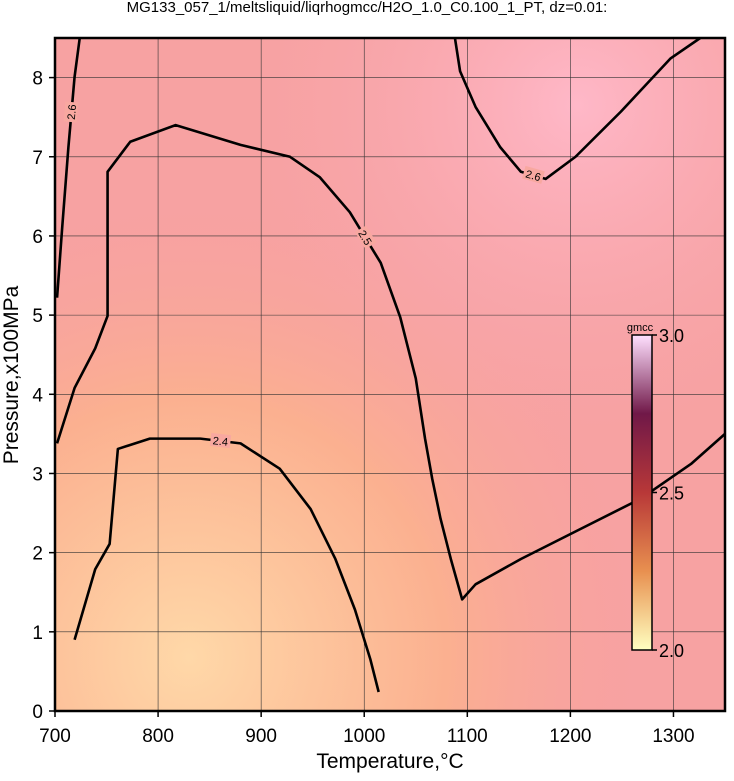  Describe the element at coordinates (37, 554) in the screenshot. I see `y-tick-label: 2` at that location.